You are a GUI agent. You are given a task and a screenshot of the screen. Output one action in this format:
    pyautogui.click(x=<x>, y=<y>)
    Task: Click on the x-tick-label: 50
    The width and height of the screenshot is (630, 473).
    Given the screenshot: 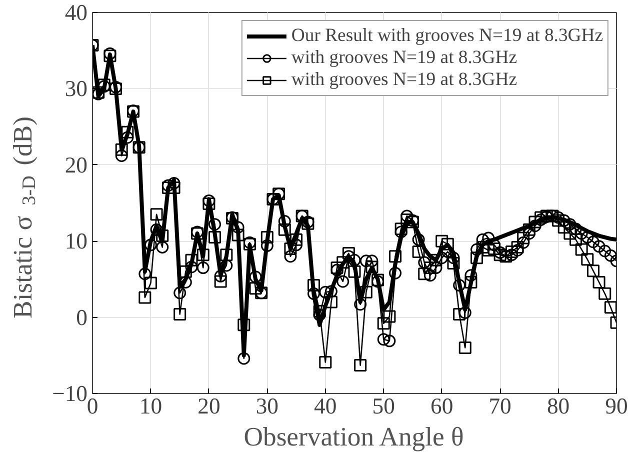 What is the action you would take?
    pyautogui.click(x=383, y=406)
    